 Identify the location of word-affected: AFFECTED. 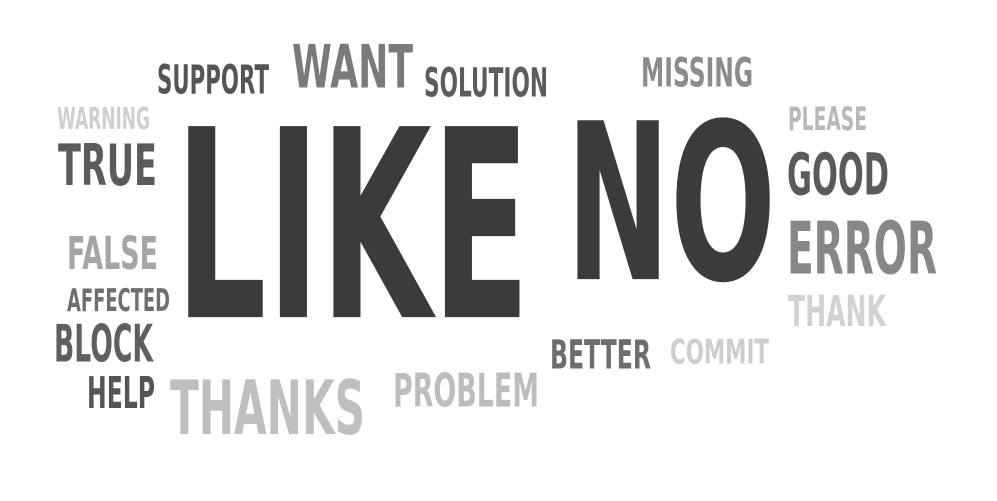
(118, 300).